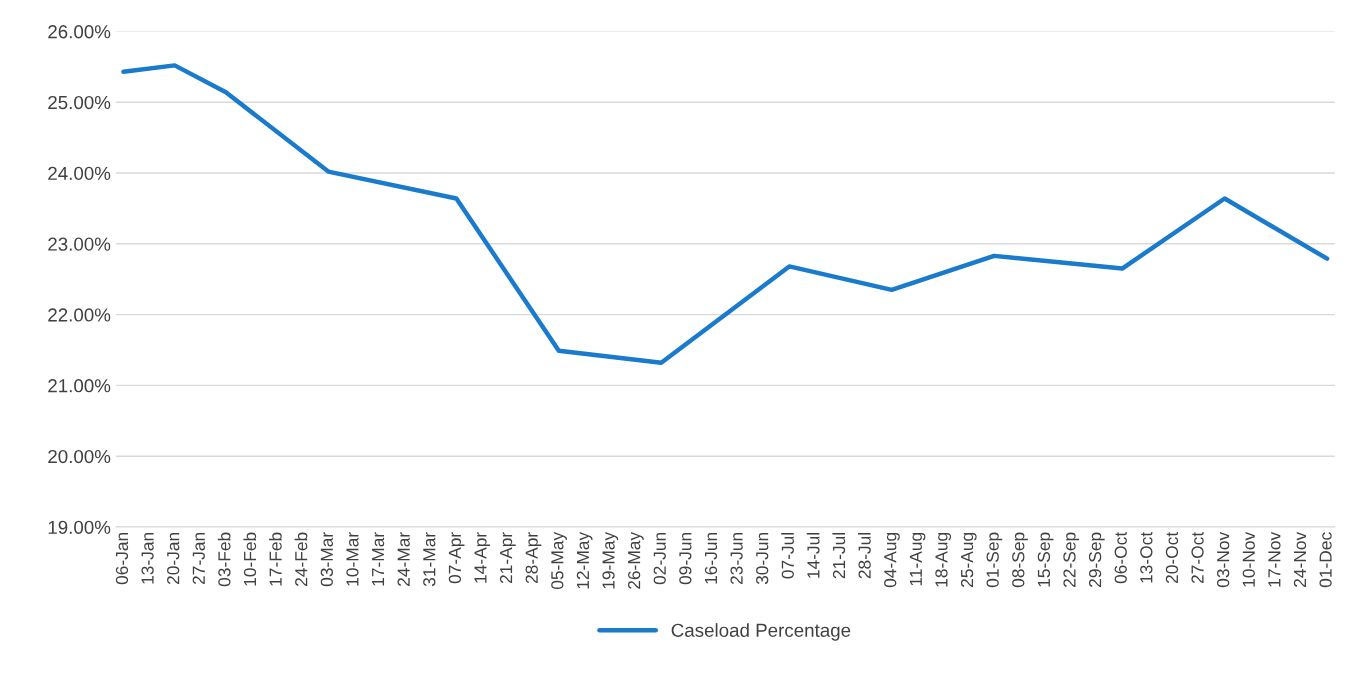 This screenshot has height=698, width=1362. What do you see at coordinates (659, 558) in the screenshot?
I see `x-tick-label: 02-Jun` at bounding box center [659, 558].